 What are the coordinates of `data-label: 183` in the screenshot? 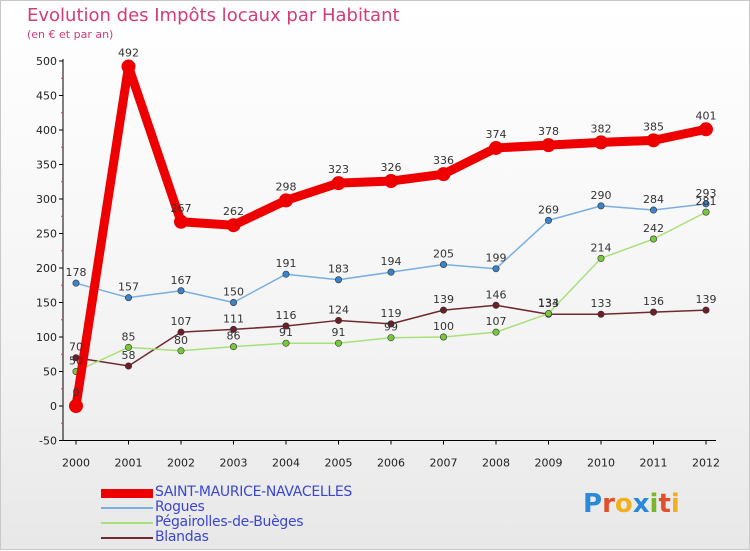 It's located at (338, 269).